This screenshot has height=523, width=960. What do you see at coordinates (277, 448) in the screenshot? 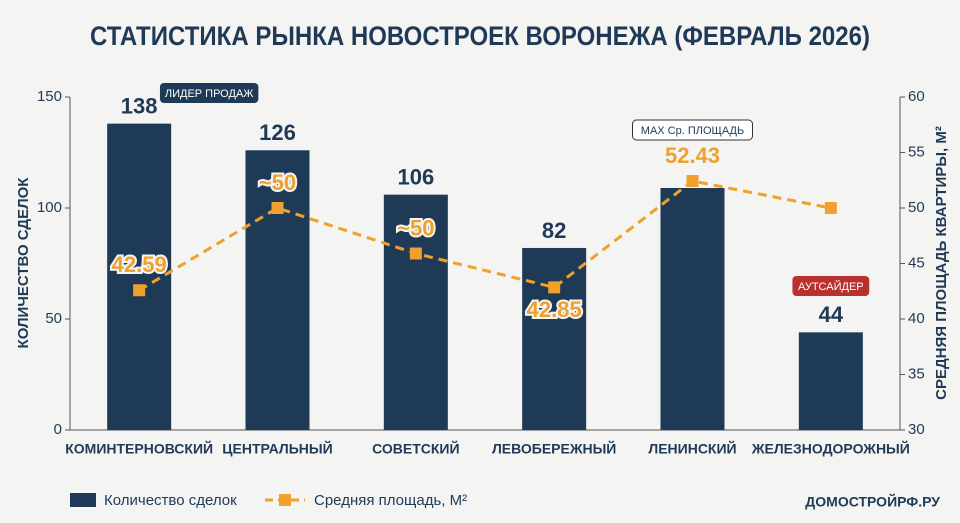
I see `x-tick-label: ЦЕНТРАЛЬНЫЙ` at bounding box center [277, 448].